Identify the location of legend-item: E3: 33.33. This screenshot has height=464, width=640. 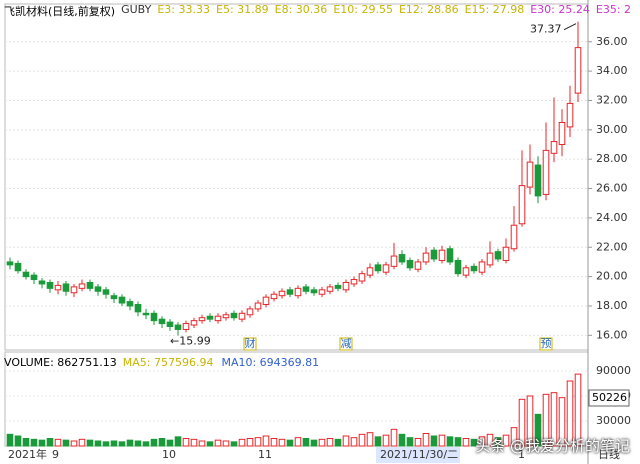
(183, 9).